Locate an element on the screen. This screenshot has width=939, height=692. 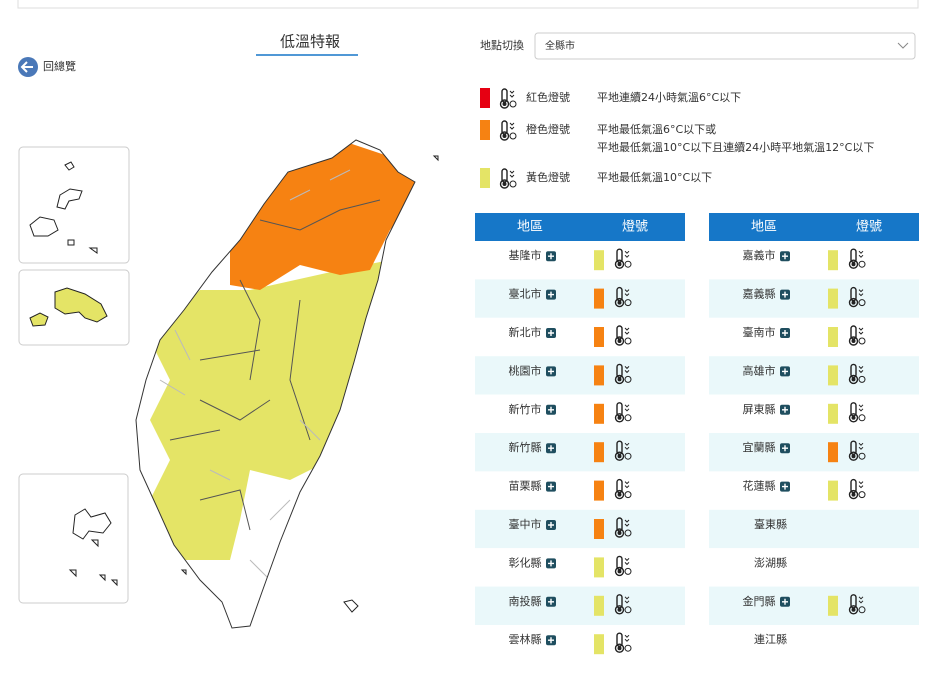
region-name: 基隆市 is located at coordinates (525, 255).